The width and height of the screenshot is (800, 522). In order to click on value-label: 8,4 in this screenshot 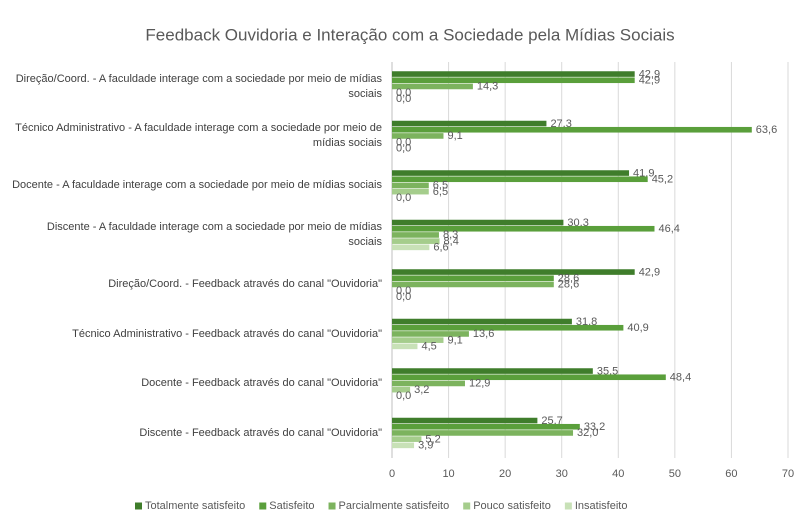, I will do `click(451, 241)`.